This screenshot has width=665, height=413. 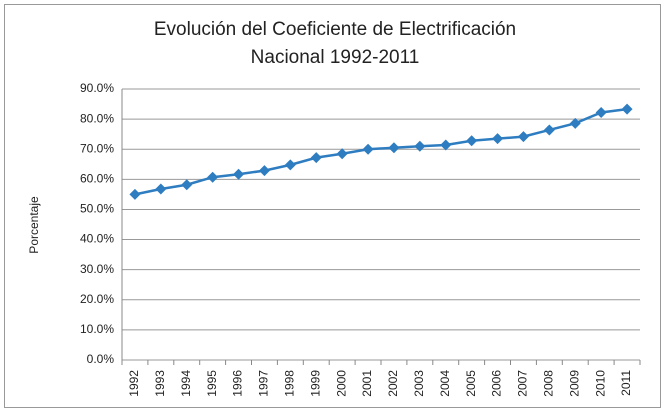 What do you see at coordinates (626, 383) in the screenshot?
I see `x-tick-label: 2011` at bounding box center [626, 383].